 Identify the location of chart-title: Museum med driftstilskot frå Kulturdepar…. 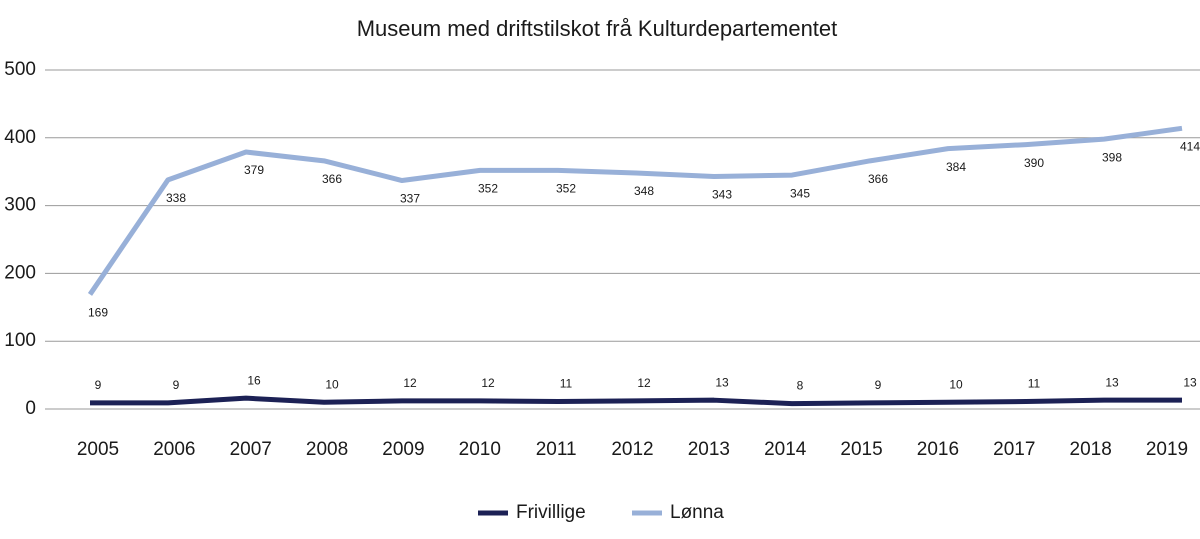
(597, 28).